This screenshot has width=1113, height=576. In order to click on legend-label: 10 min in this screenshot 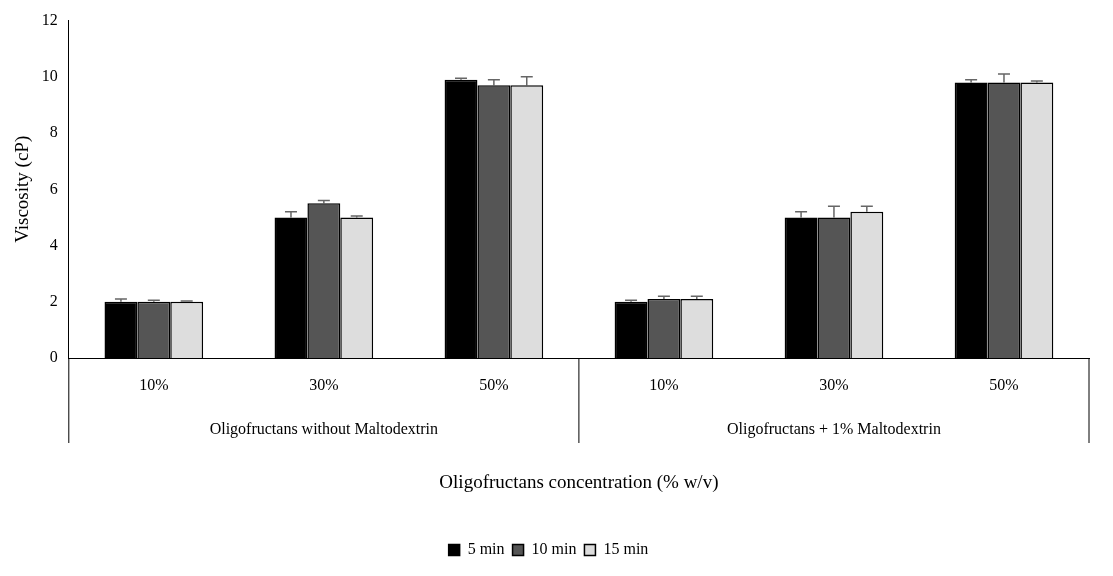, I will do `click(554, 549)`.